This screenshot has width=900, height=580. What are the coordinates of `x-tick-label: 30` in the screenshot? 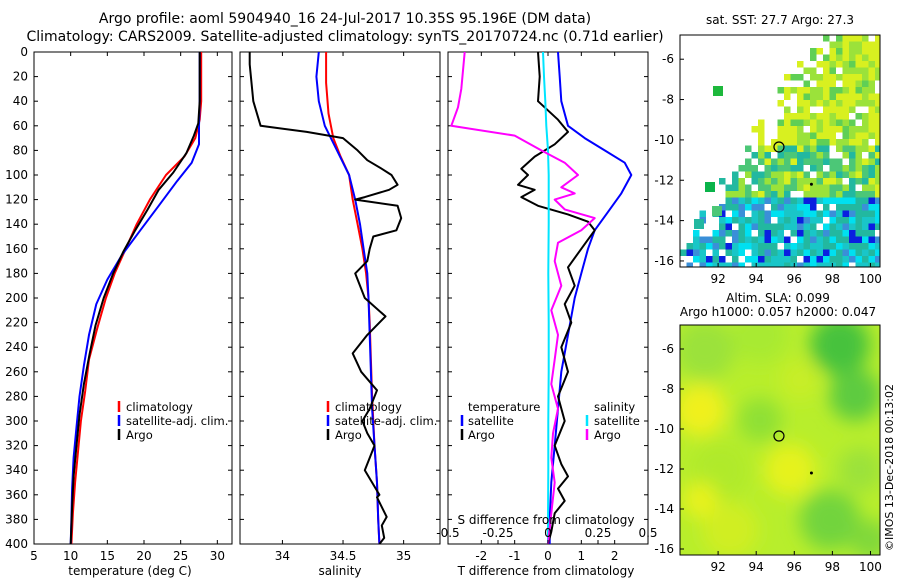 It's located at (217, 556).